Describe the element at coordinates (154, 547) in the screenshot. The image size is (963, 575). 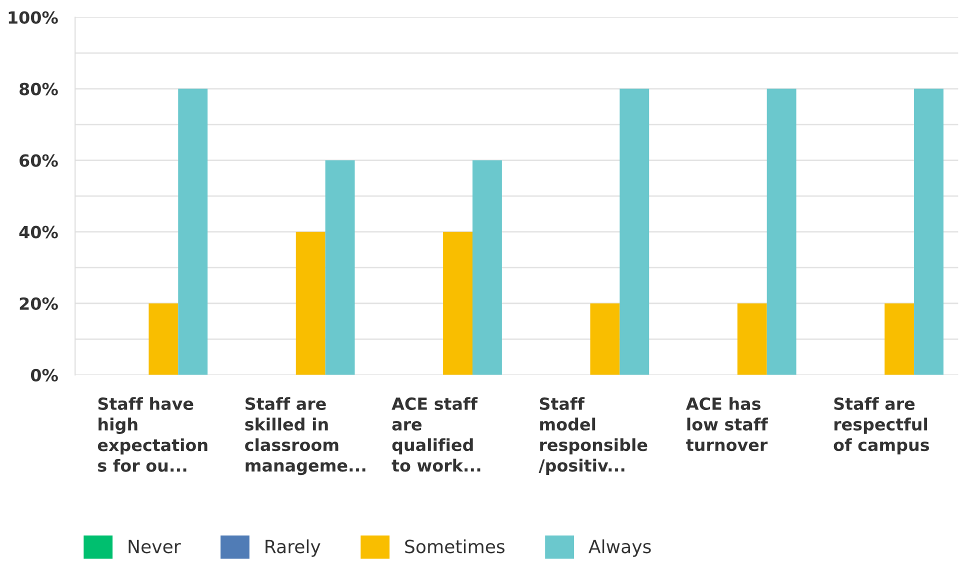
I see `legend-label: Never` at that location.